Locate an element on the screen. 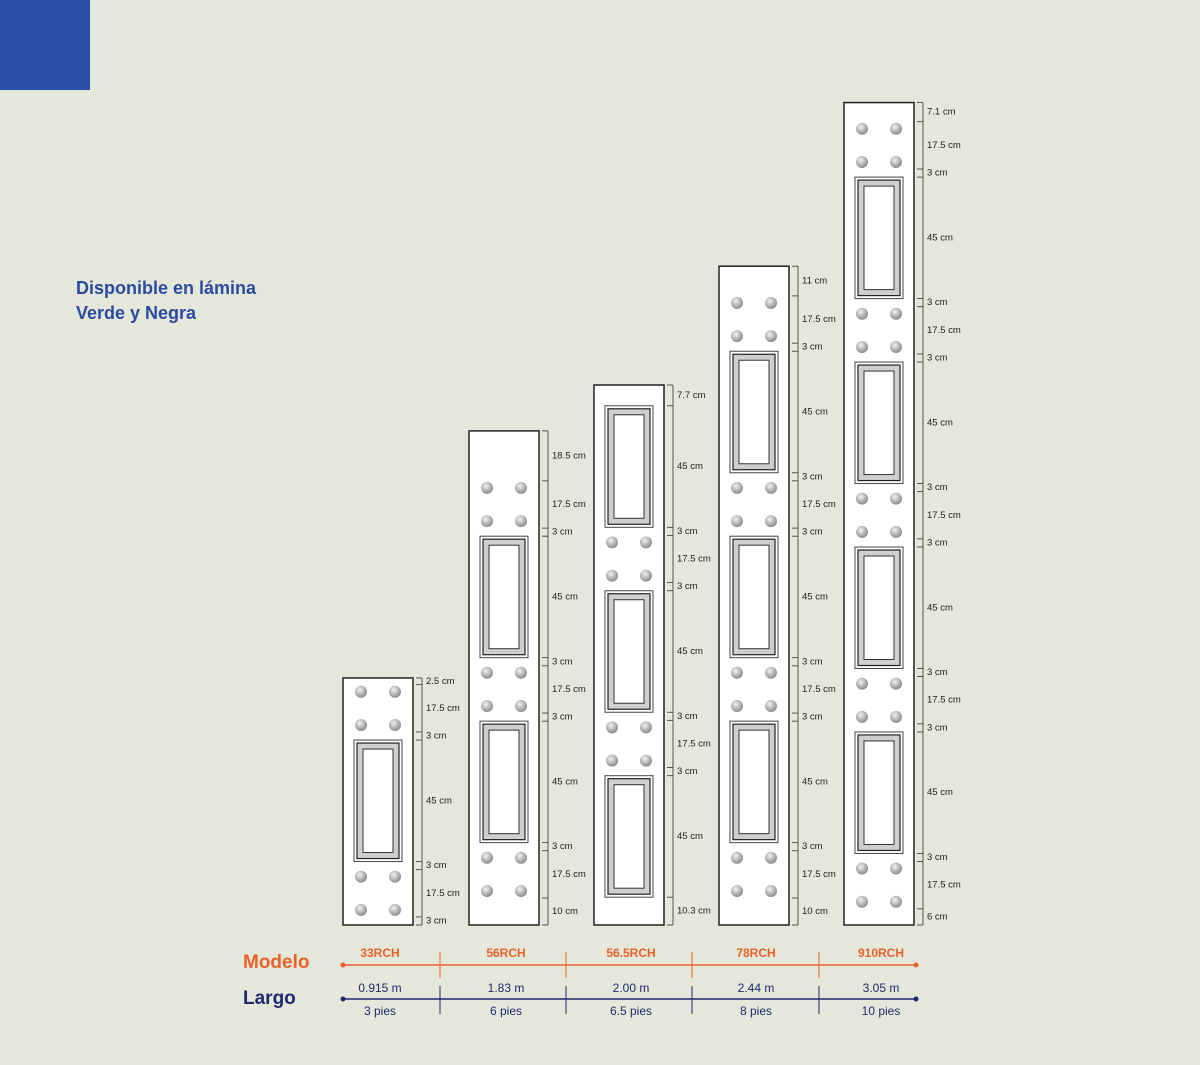 This screenshot has width=1200, height=1065. dimension-label: 10 cm is located at coordinates (815, 911).